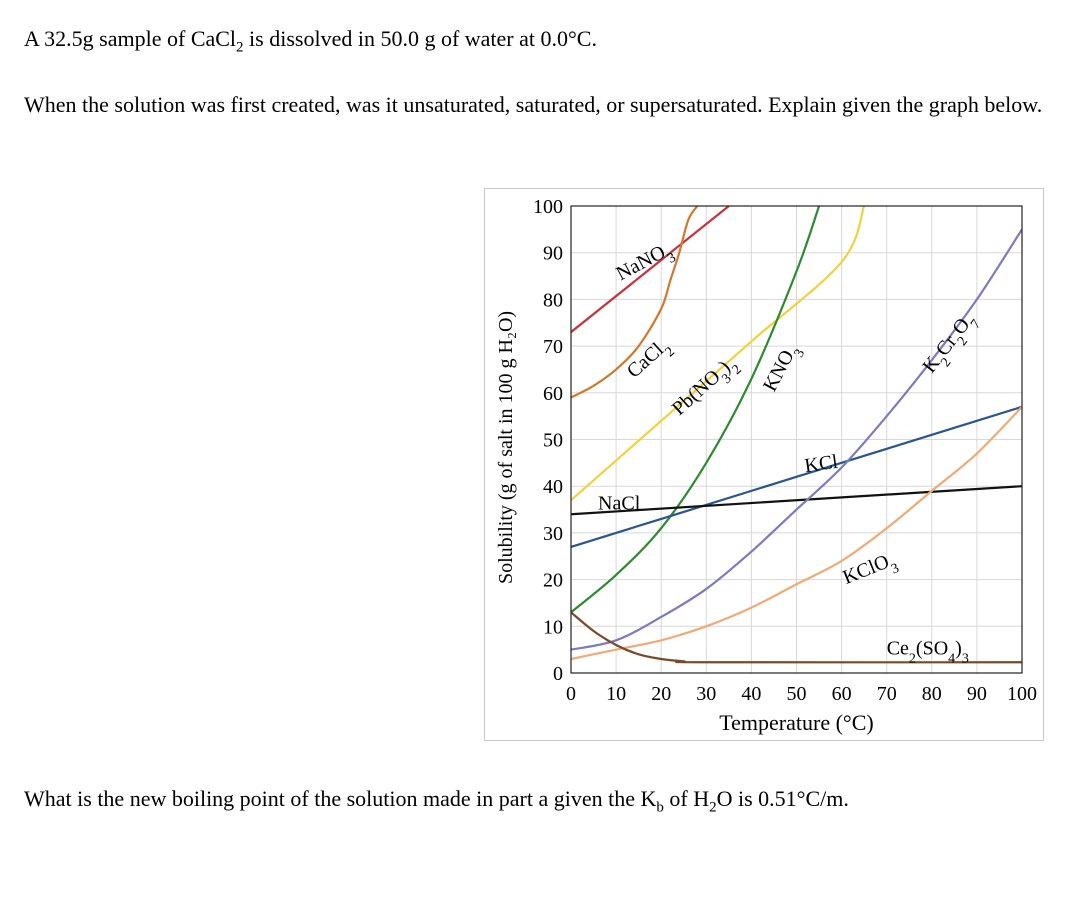 The width and height of the screenshot is (1076, 912). What do you see at coordinates (932, 694) in the screenshot?
I see `x-tick-label-80: 80` at bounding box center [932, 694].